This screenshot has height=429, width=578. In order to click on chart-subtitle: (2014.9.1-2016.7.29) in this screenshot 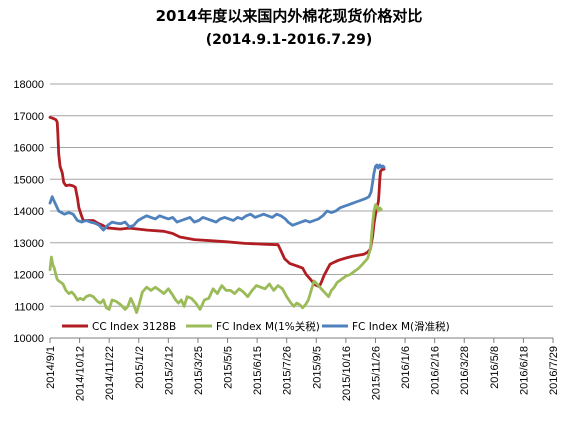, I will do `click(289, 40)`.